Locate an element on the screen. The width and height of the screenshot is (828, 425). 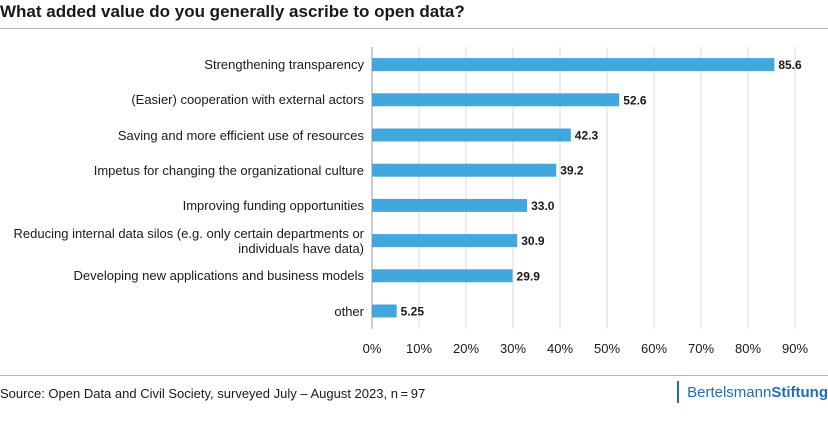
logo-text-bertelsmann: Bertelsmann is located at coordinates (729, 392).